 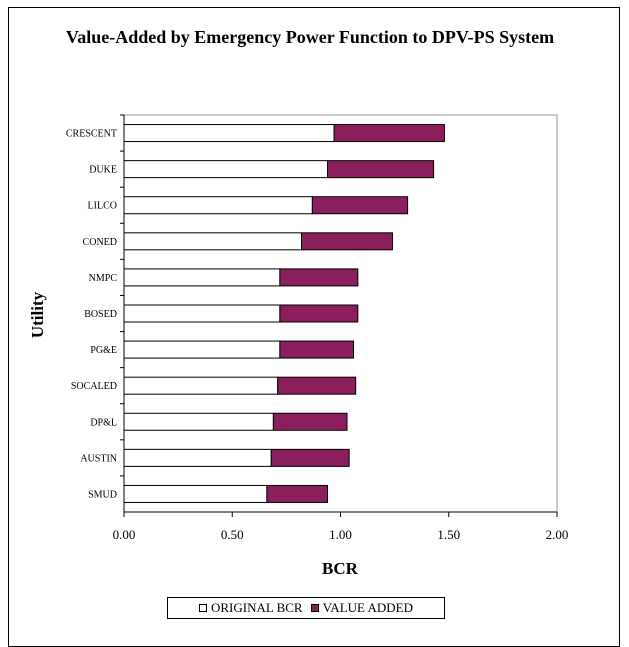 I want to click on bar-value-added-socaled, so click(x=317, y=385).